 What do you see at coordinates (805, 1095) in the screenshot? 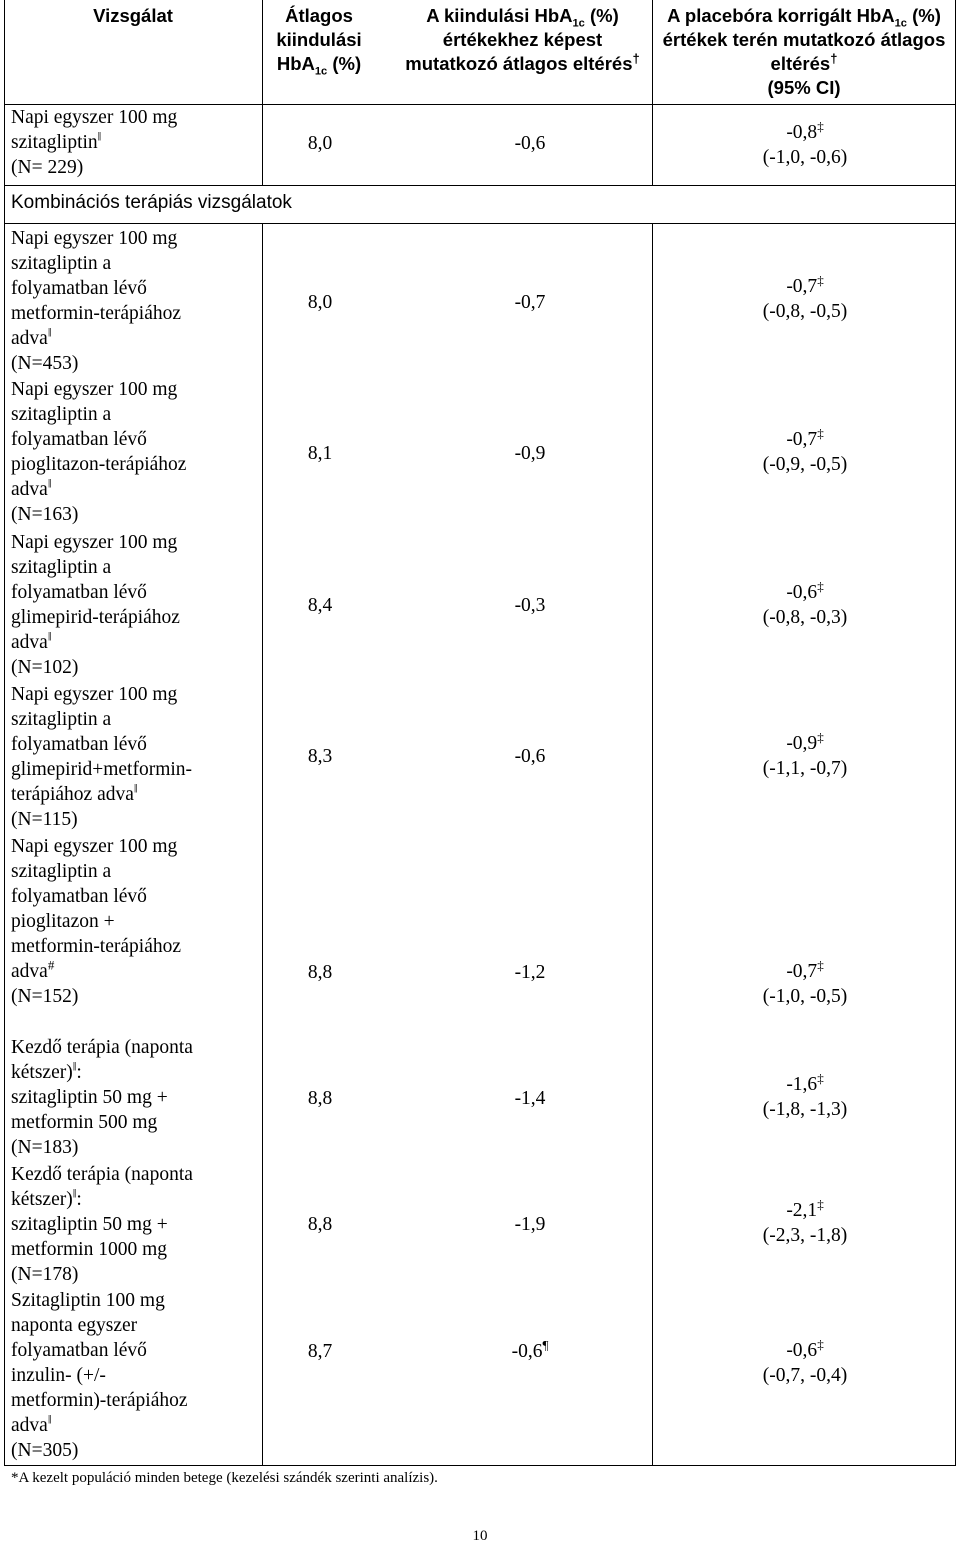
I see `placebo-corrected-value: -1,6‡ (-1,8, -1,3)` at bounding box center [805, 1095].